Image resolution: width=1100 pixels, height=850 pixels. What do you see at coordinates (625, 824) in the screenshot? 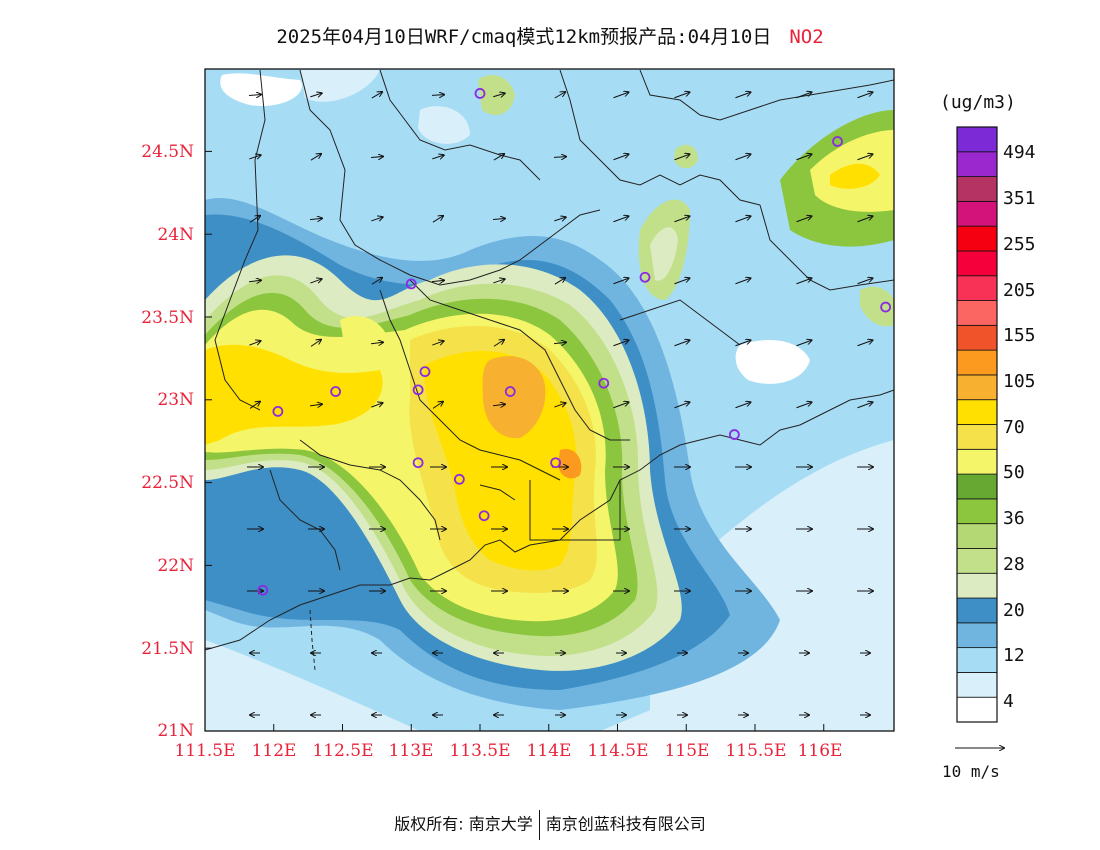
I see `copyright-company: 南京创蓝科技有限公司` at bounding box center [625, 824].